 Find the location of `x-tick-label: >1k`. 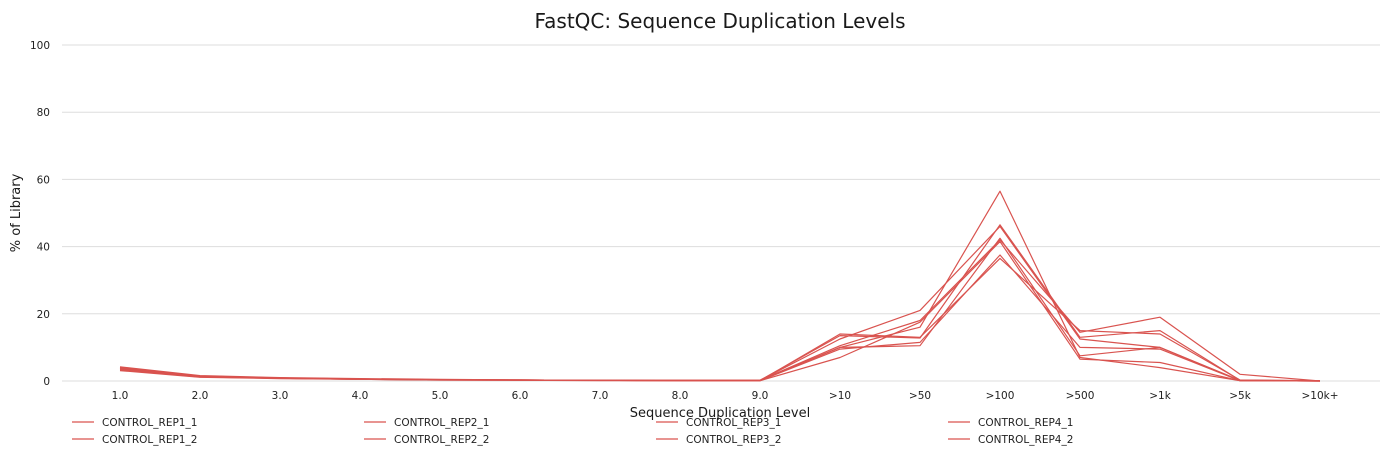

x-tick-label: >1k is located at coordinates (1160, 396).